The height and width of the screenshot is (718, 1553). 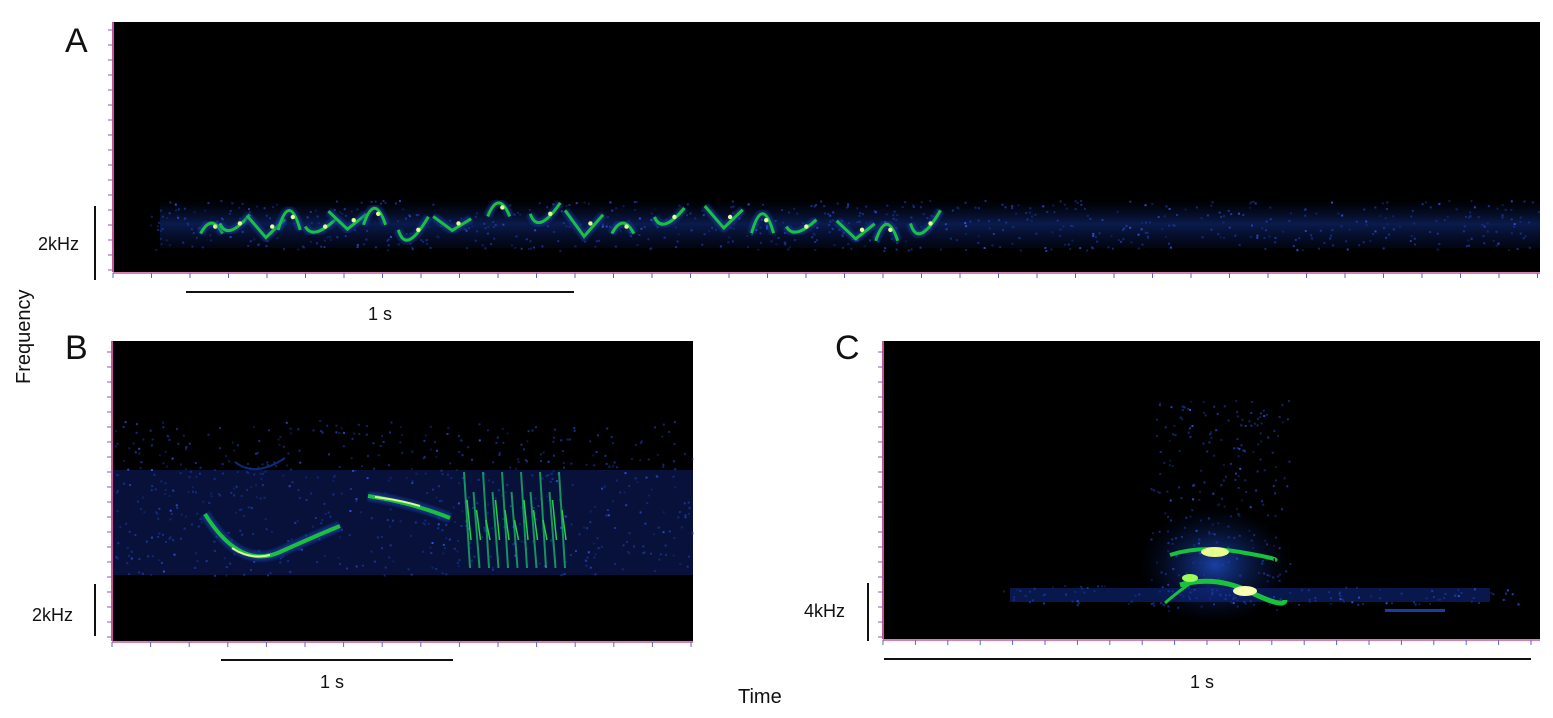 What do you see at coordinates (880, 494) in the screenshot?
I see `panel-c-y-ticks` at bounding box center [880, 494].